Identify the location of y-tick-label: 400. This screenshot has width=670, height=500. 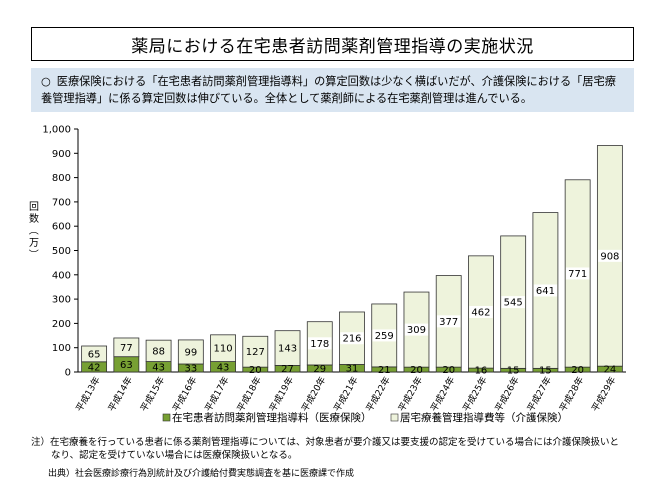
(61, 275).